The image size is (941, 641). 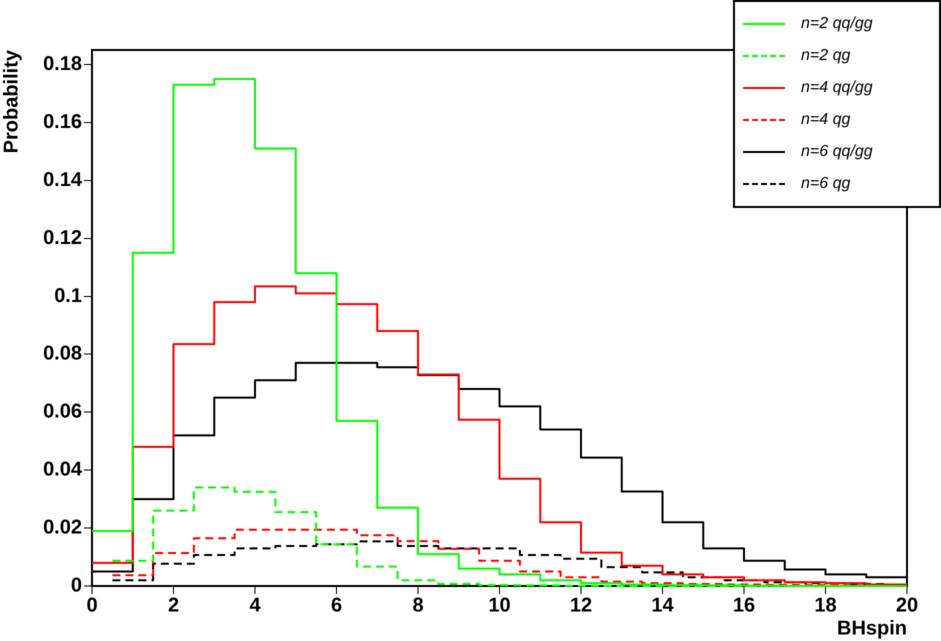 I want to click on legend-label: n=6 qg, so click(x=825, y=184).